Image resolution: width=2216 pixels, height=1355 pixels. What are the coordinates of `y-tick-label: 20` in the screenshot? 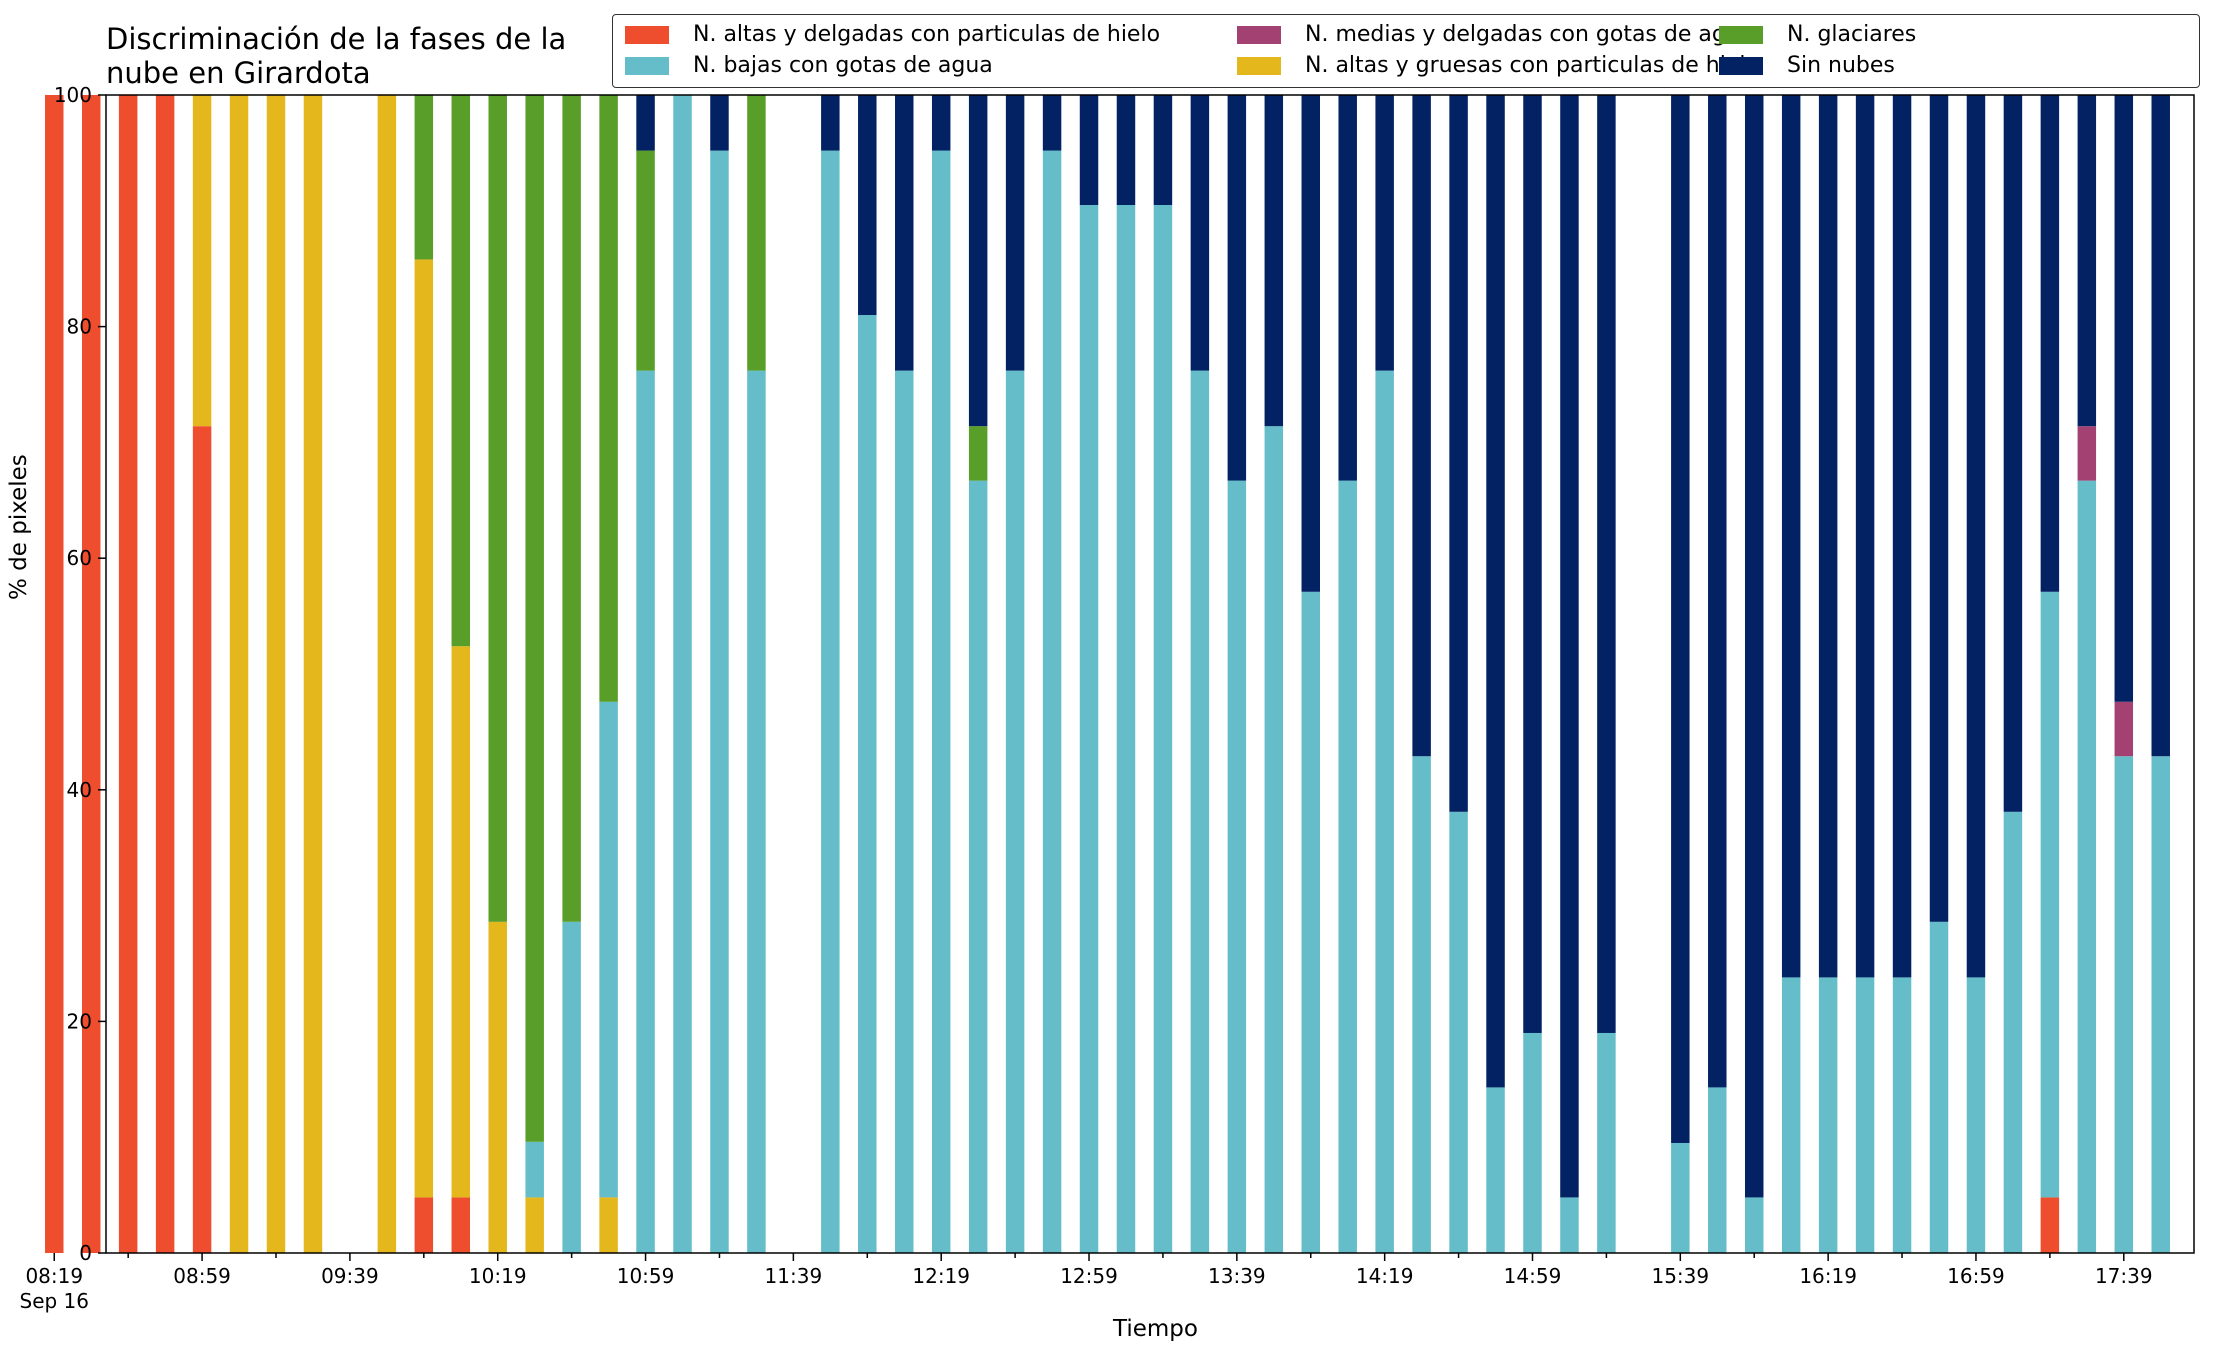 It's located at (79, 1021).